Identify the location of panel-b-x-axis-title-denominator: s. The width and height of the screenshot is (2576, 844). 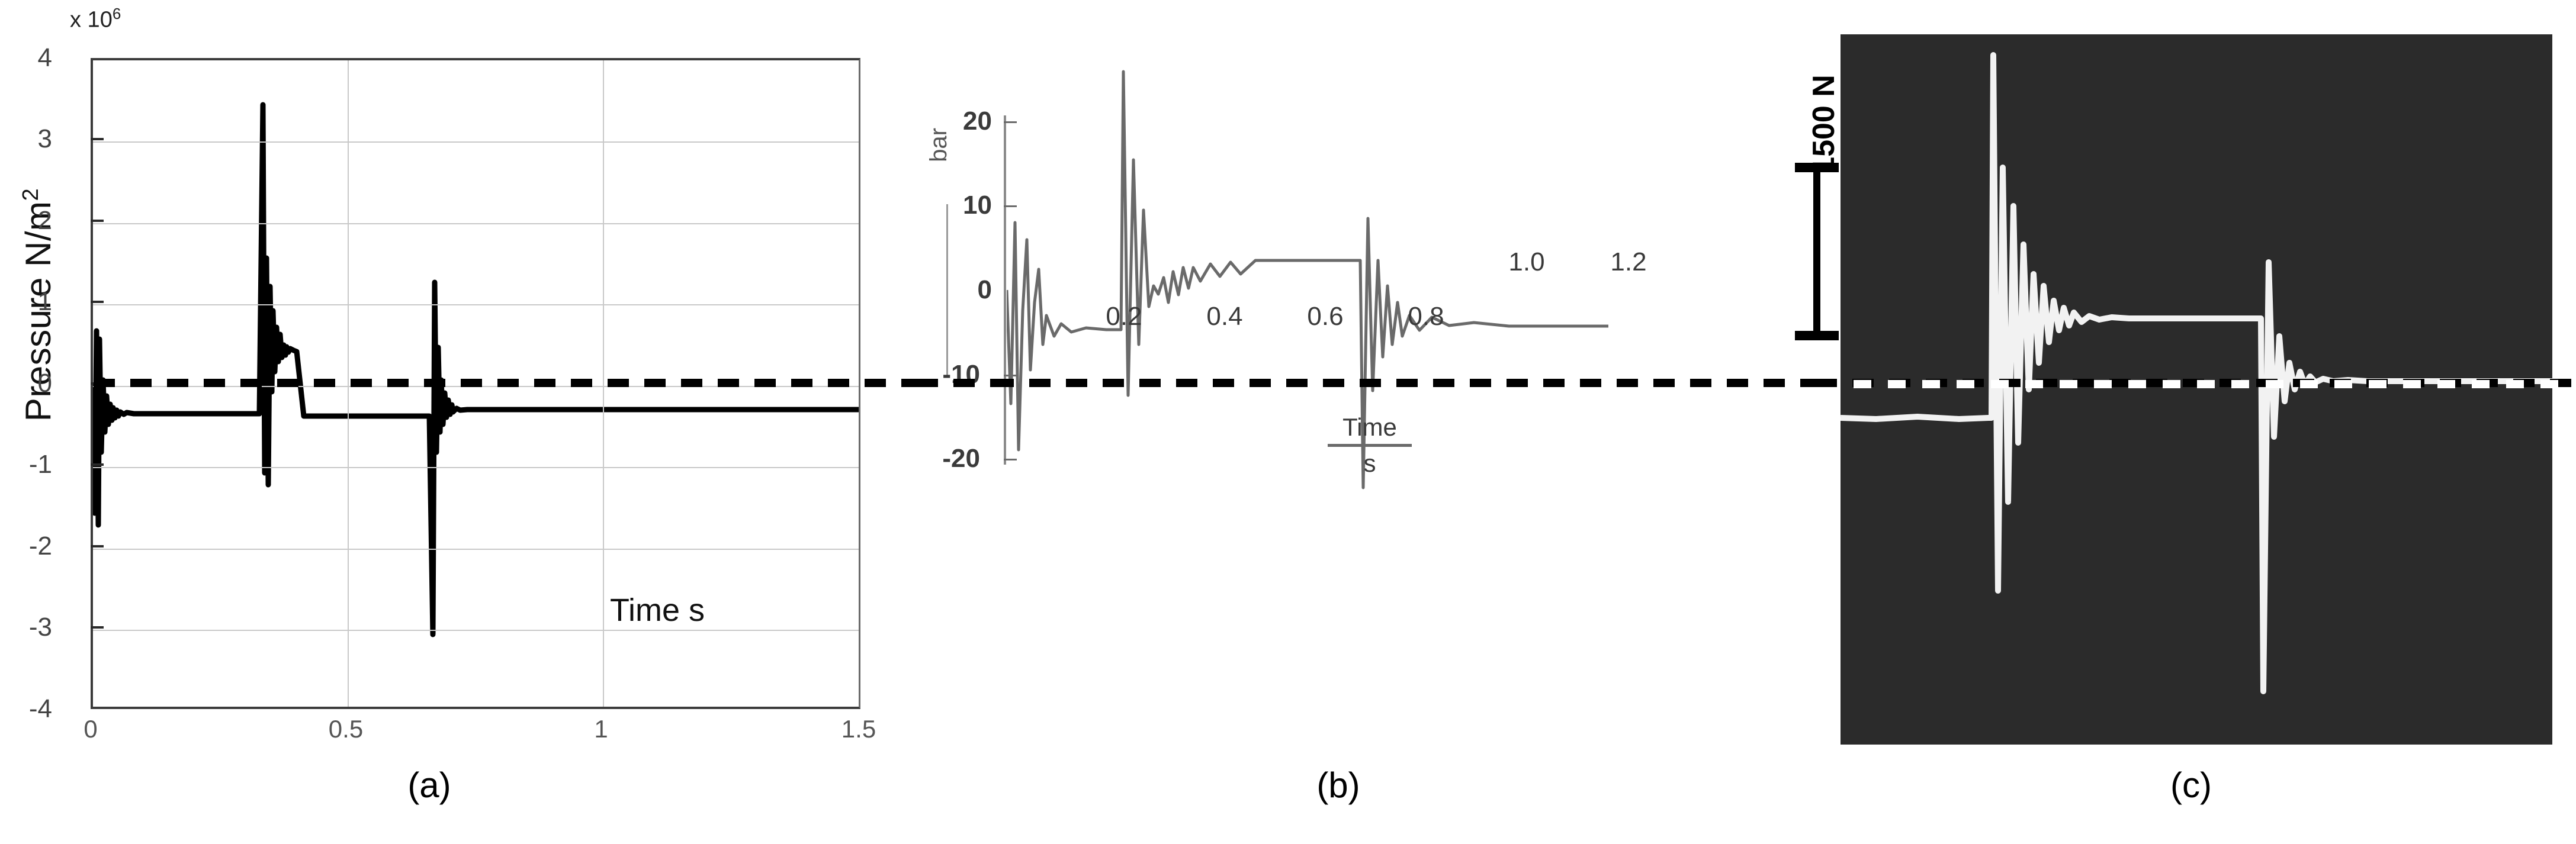
(1370, 463).